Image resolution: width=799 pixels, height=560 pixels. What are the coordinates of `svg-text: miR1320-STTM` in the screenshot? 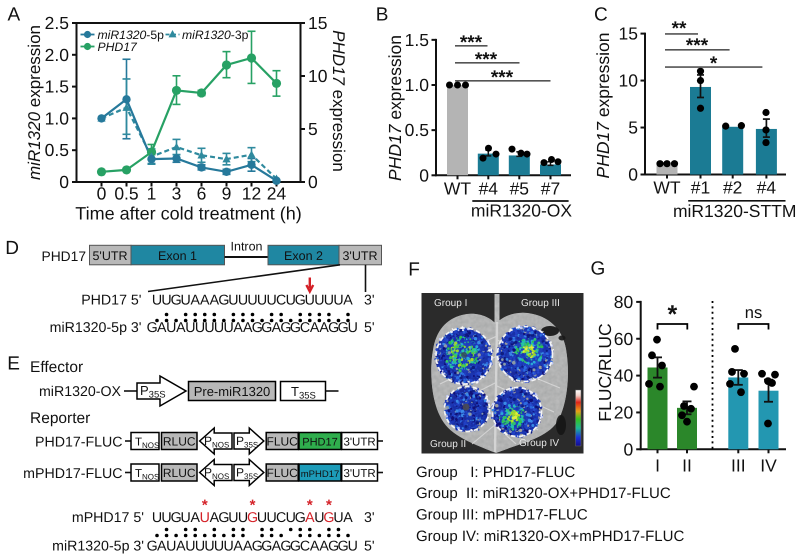 It's located at (735, 211).